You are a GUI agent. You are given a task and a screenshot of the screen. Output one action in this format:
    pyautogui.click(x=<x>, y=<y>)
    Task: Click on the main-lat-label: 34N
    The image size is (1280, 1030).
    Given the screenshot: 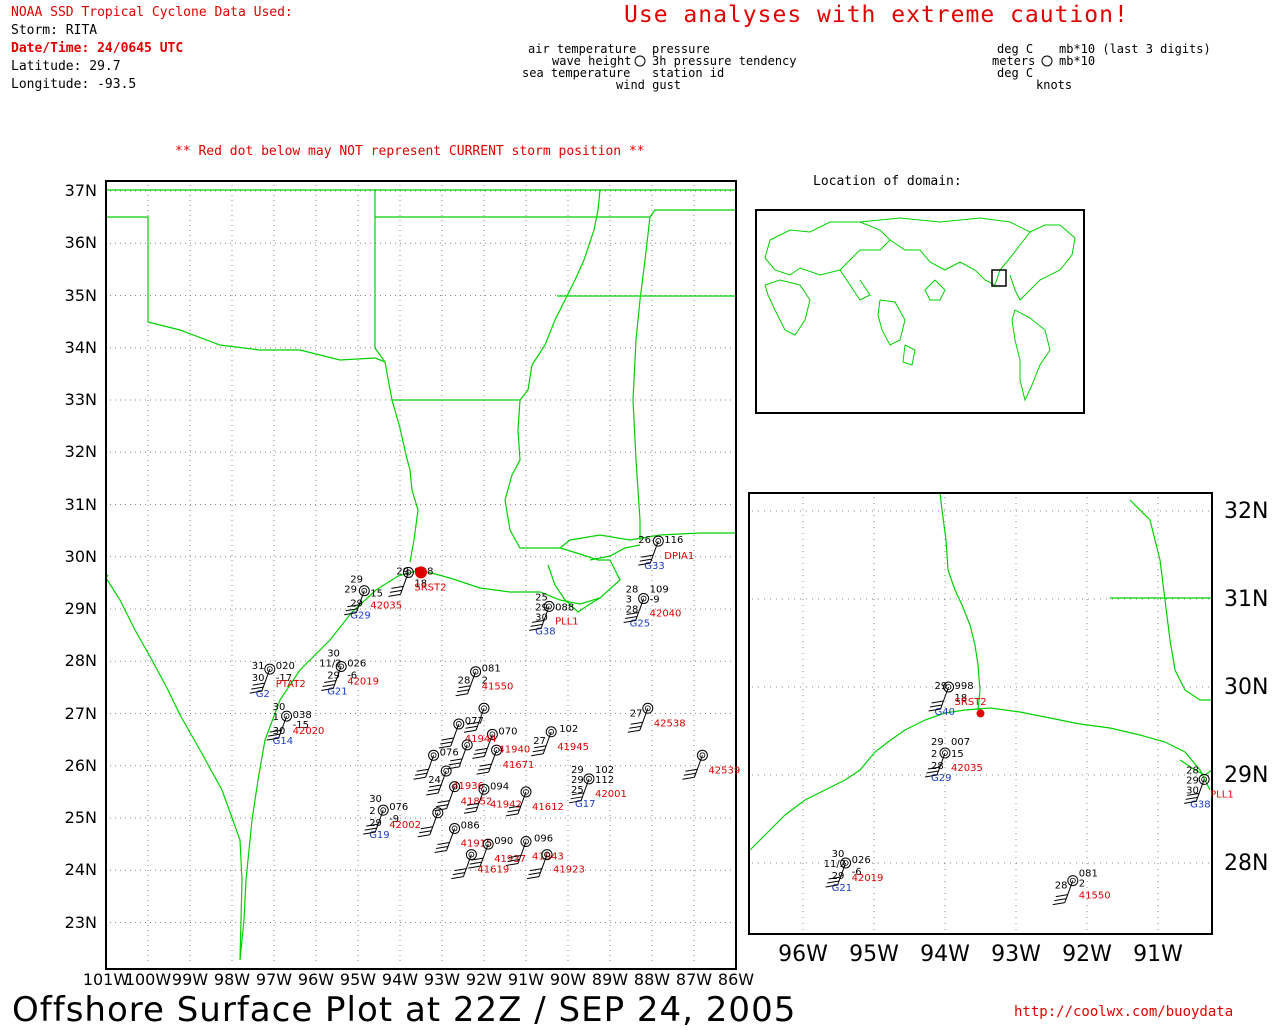 What is the action you would take?
    pyautogui.click(x=81, y=347)
    